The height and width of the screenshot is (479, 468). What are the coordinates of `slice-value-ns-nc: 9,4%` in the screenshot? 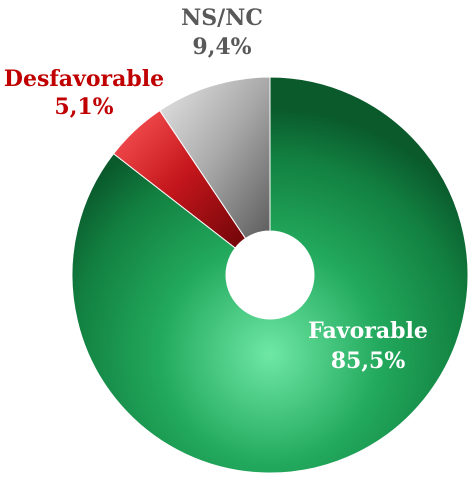 It's located at (221, 47).